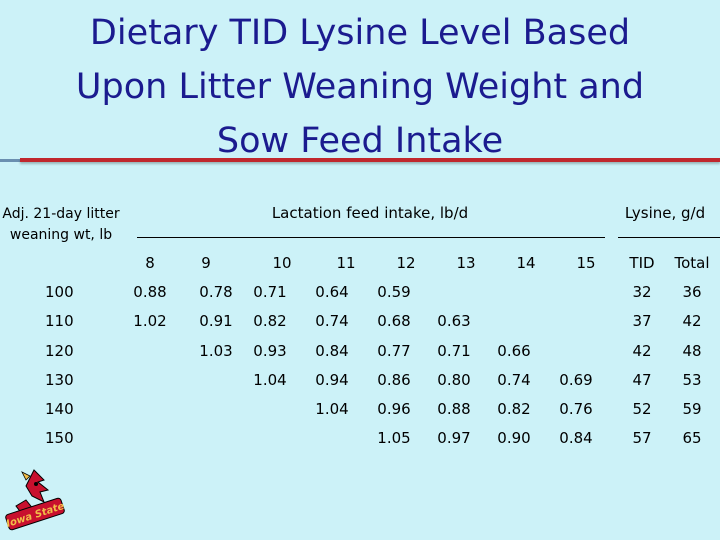 This screenshot has height=540, width=720. Describe the element at coordinates (35, 500) in the screenshot. I see `iowa-state-logo-icon: Iowa State` at that location.